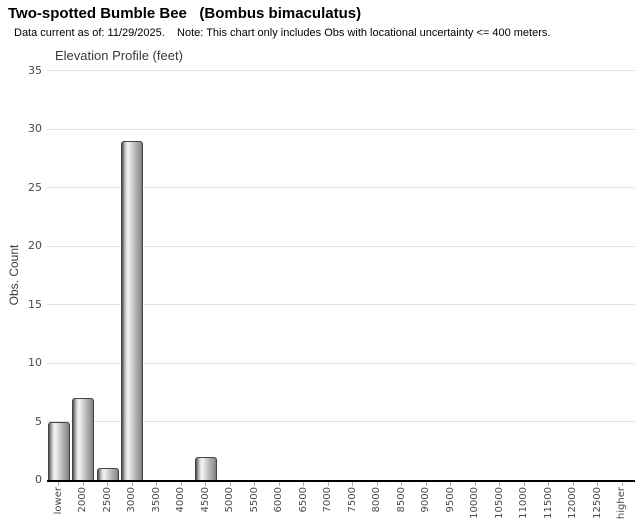 The width and height of the screenshot is (640, 523). What do you see at coordinates (230, 500) in the screenshot?
I see `x-tick-label-5000: 5000` at bounding box center [230, 500].